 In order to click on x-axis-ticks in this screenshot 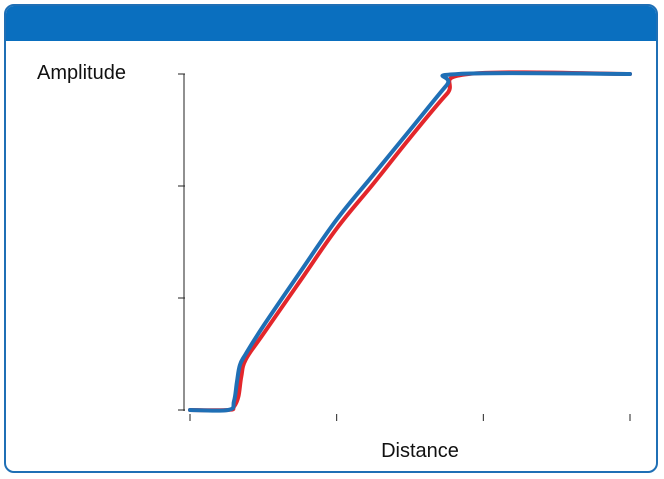, I will do `click(410, 417)`.